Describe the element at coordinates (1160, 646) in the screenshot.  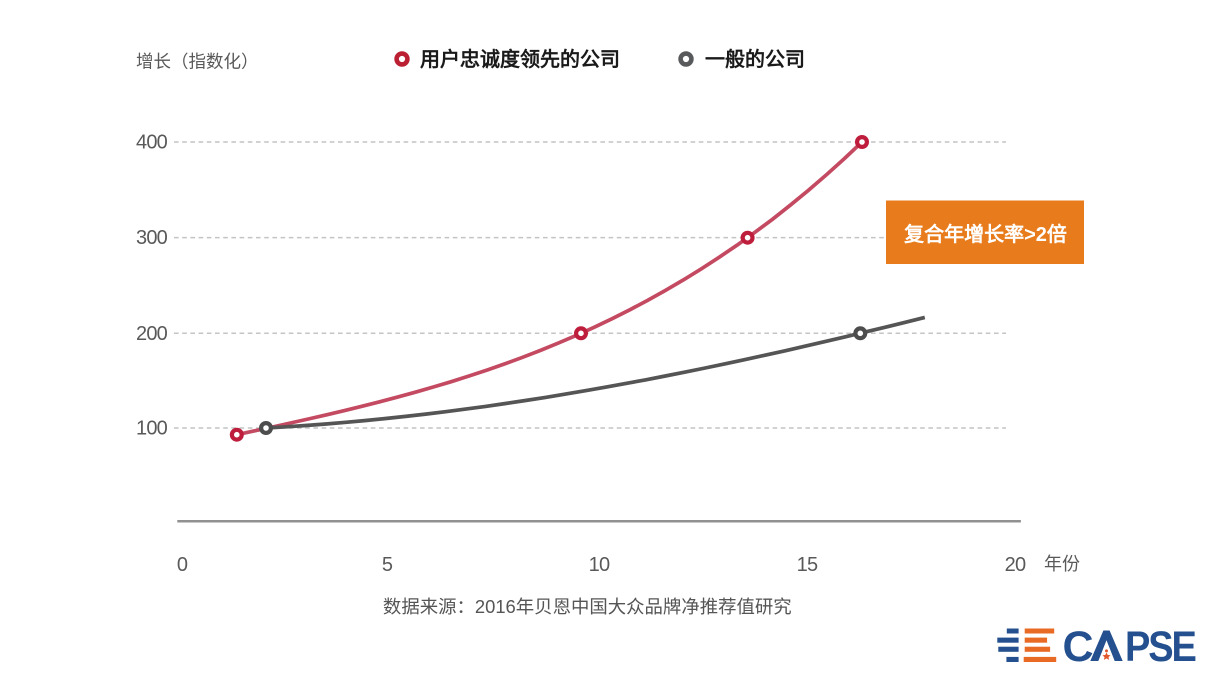
I see `svg-text: PSE` at that location.